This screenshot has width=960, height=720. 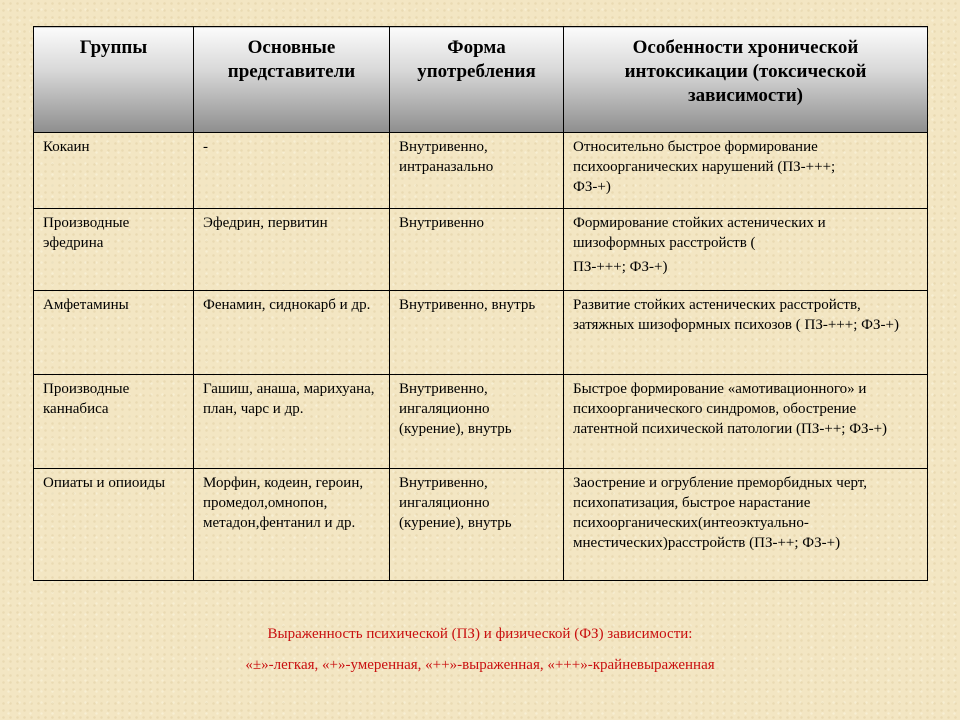 I want to click on cell-group: Амфетамины, so click(x=113, y=332).